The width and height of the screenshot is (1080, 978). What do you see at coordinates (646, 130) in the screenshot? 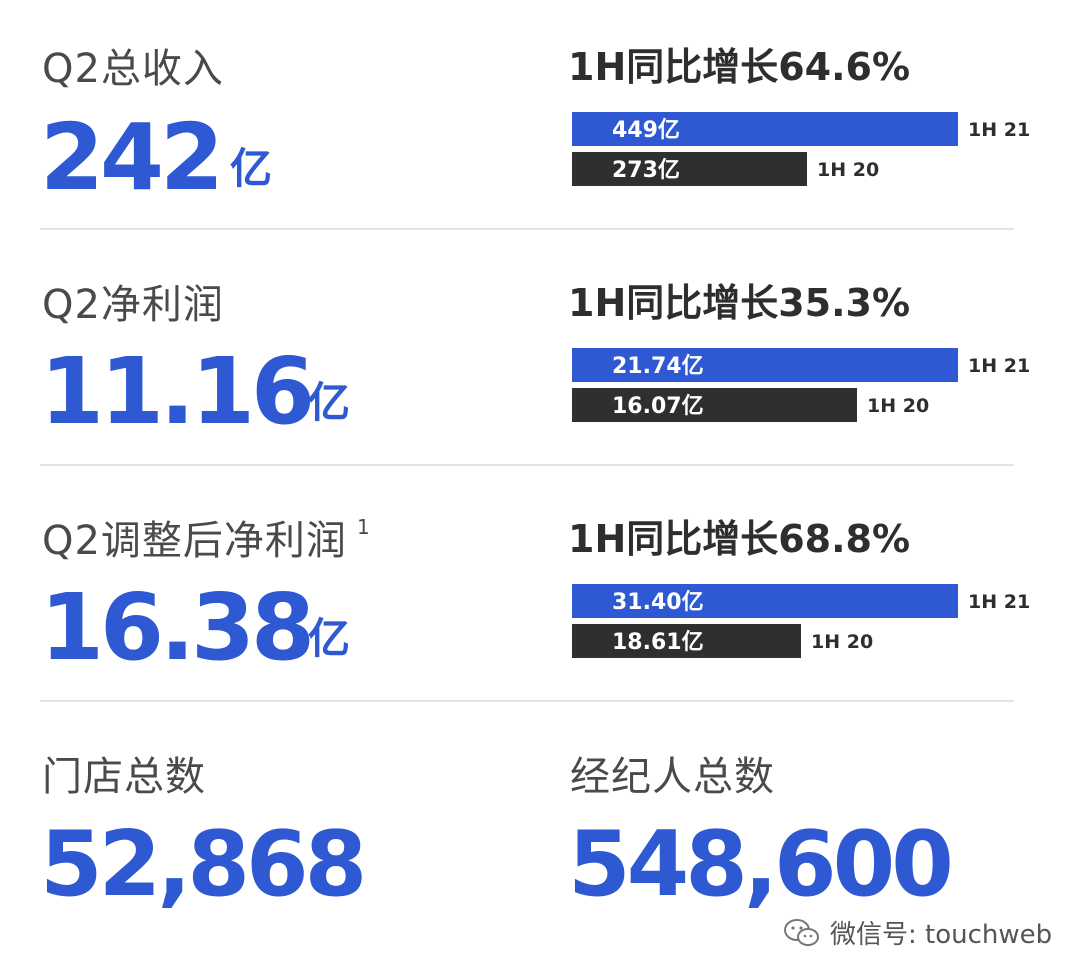
I see `bar-value-label: 449亿` at bounding box center [646, 130].